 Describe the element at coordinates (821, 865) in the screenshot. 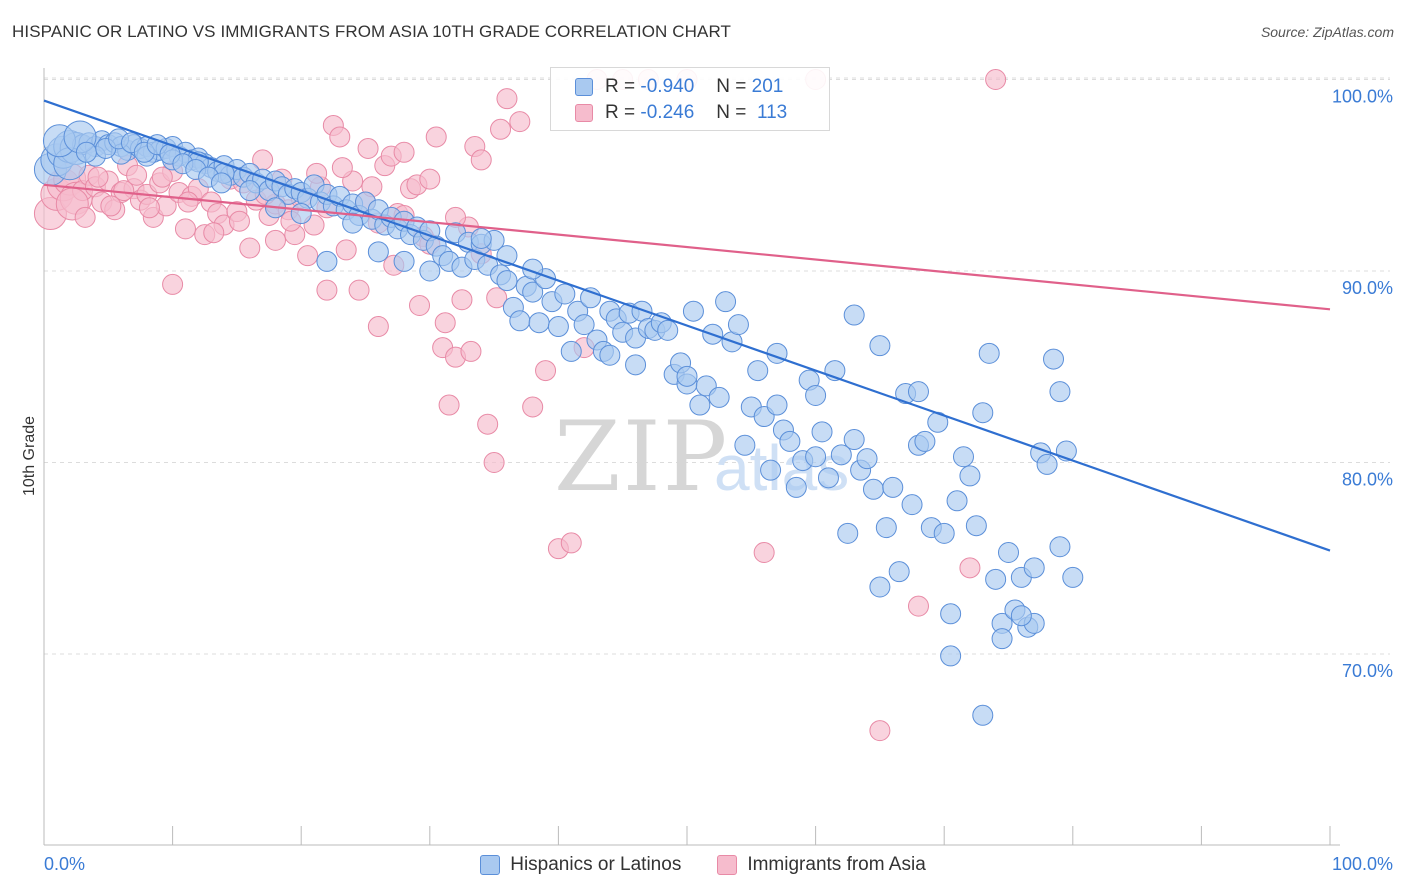

I see `legend-item-asia: Immigrants from Asia` at that location.